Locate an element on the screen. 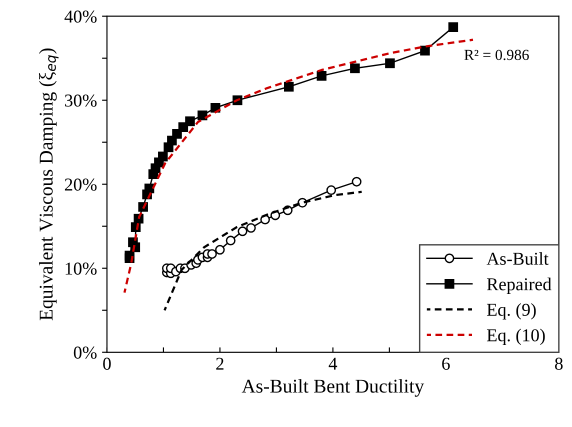 This screenshot has height=427, width=572. y-tick-label: 0% is located at coordinates (85, 352).